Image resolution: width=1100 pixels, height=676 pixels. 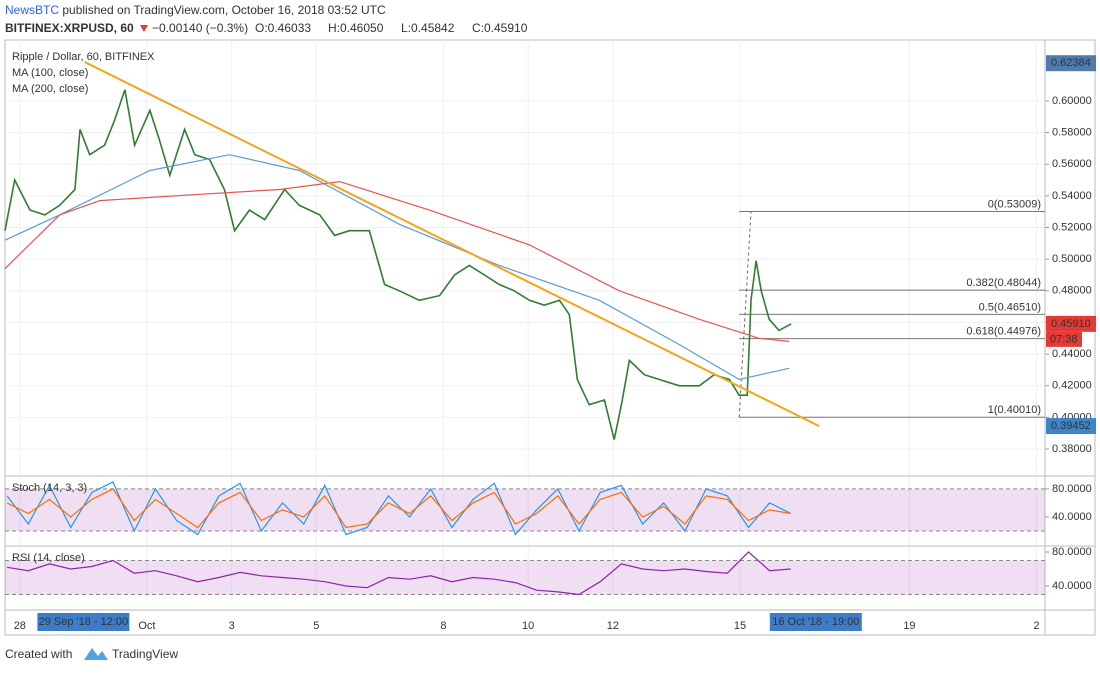 I want to click on publisher: NewsBTC, so click(x=32, y=10).